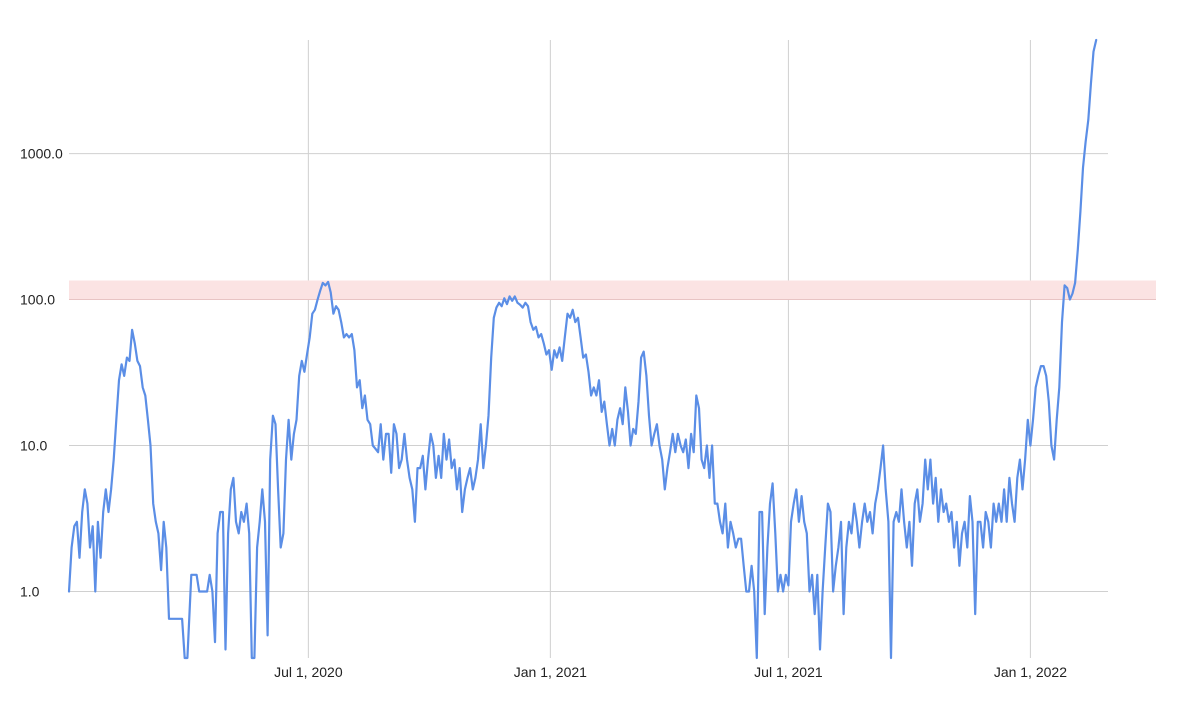 This screenshot has width=1200, height=721. Describe the element at coordinates (33, 445) in the screenshot. I see `y-tick-label: 10.0` at that location.